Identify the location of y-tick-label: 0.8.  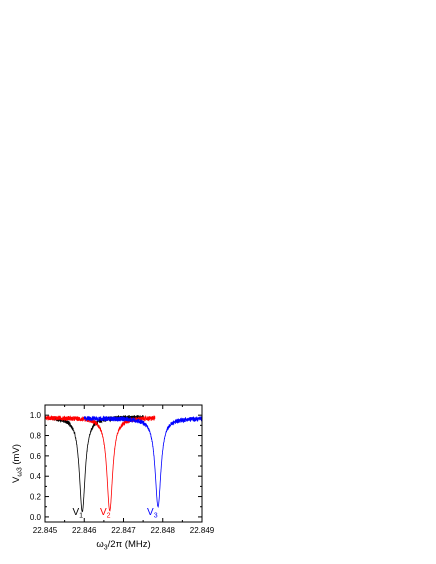
(36, 436).